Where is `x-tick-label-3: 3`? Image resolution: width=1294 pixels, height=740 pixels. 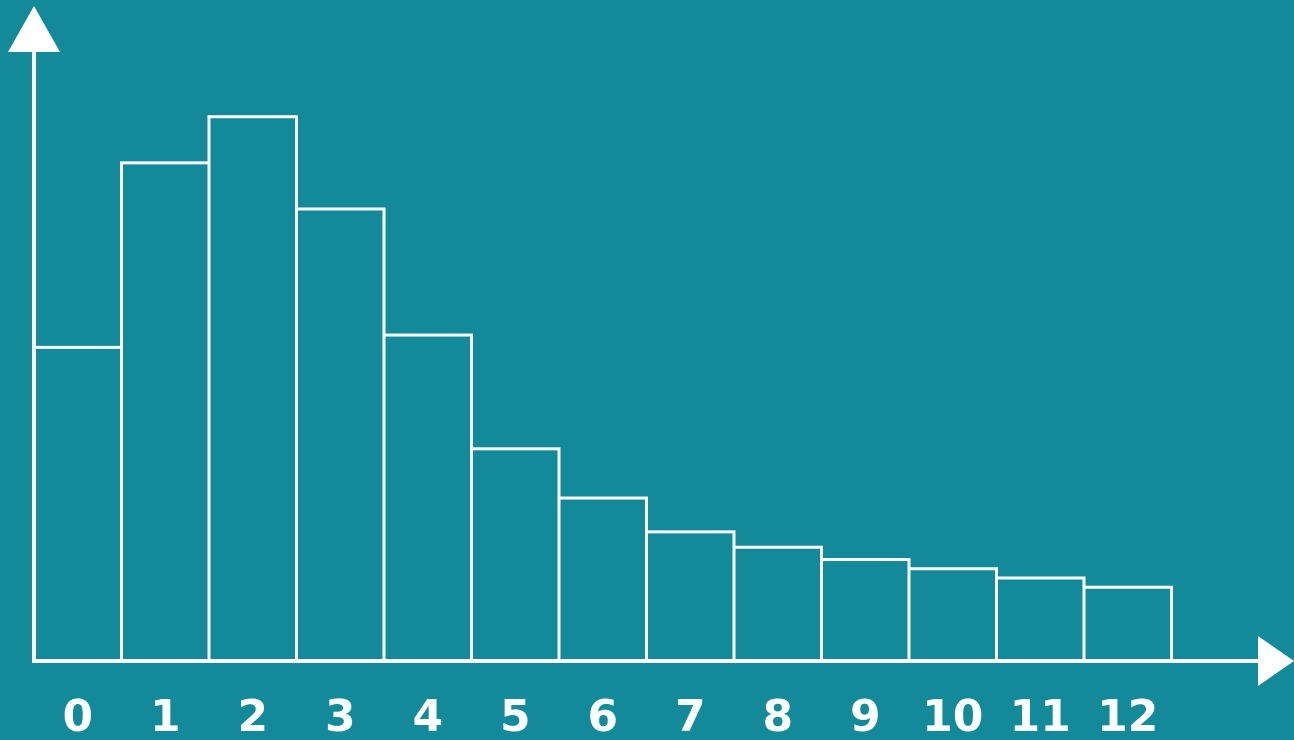
x-tick-label-3: 3 is located at coordinates (340, 715).